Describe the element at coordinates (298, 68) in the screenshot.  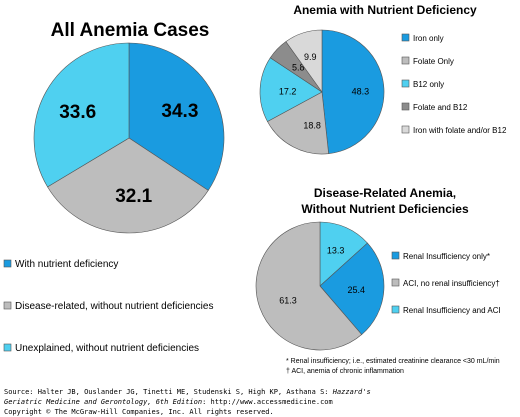
I see `slice-value-label: 5.8` at that location.